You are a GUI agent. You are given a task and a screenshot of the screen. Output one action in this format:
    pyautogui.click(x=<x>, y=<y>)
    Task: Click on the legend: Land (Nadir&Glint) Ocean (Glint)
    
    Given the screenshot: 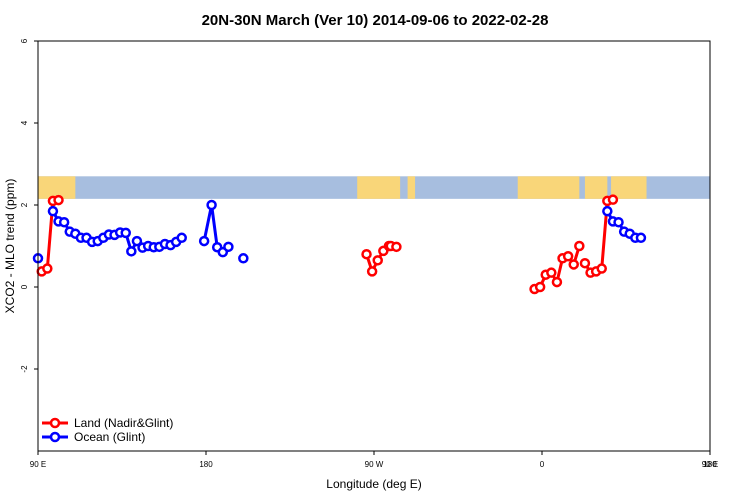 What is the action you would take?
    pyautogui.click(x=107, y=430)
    